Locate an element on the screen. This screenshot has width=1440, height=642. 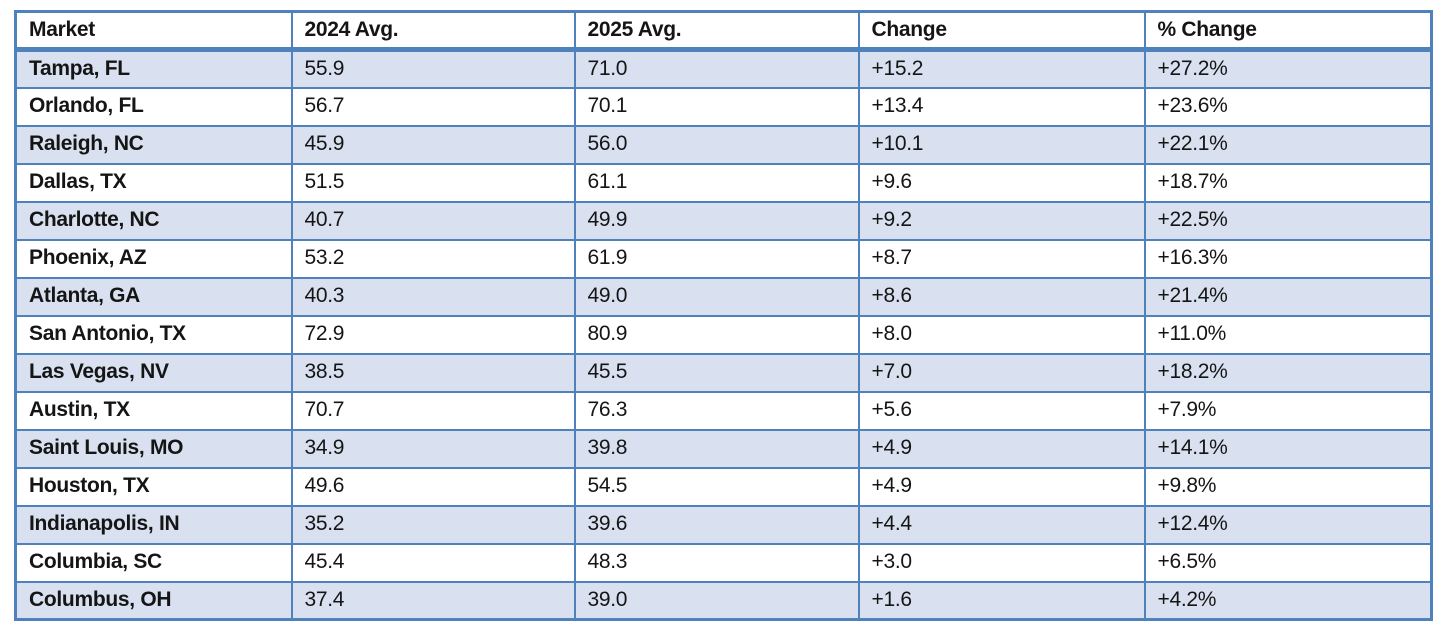
market-cell: San Antonio, TX is located at coordinates (153, 334).